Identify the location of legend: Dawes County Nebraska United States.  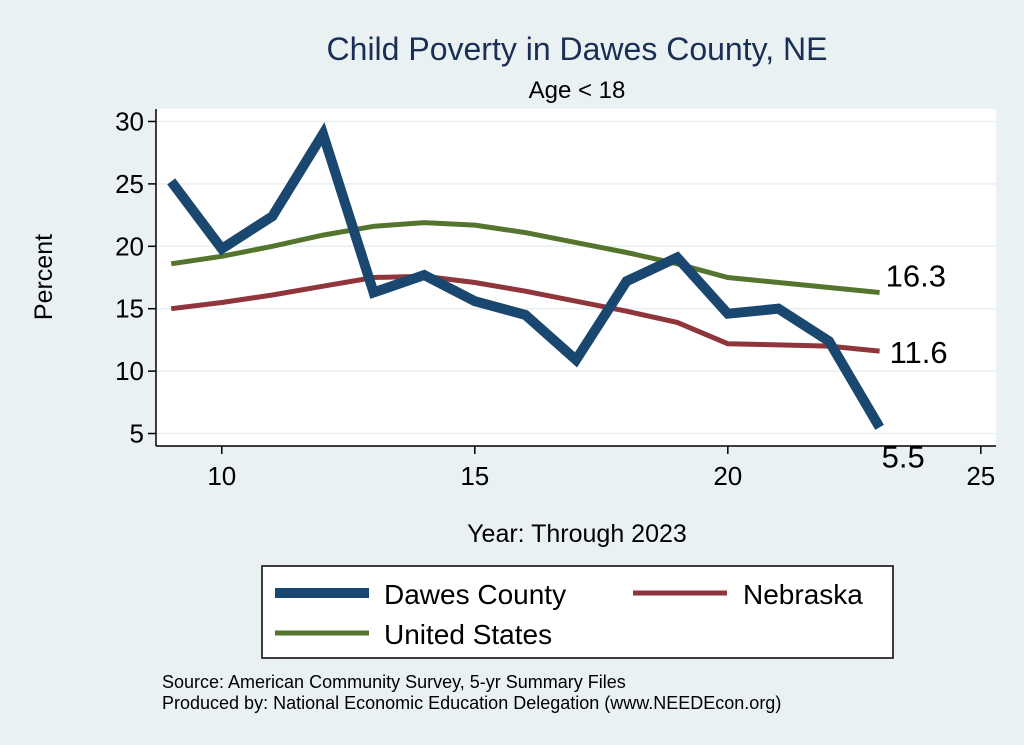
(577, 612).